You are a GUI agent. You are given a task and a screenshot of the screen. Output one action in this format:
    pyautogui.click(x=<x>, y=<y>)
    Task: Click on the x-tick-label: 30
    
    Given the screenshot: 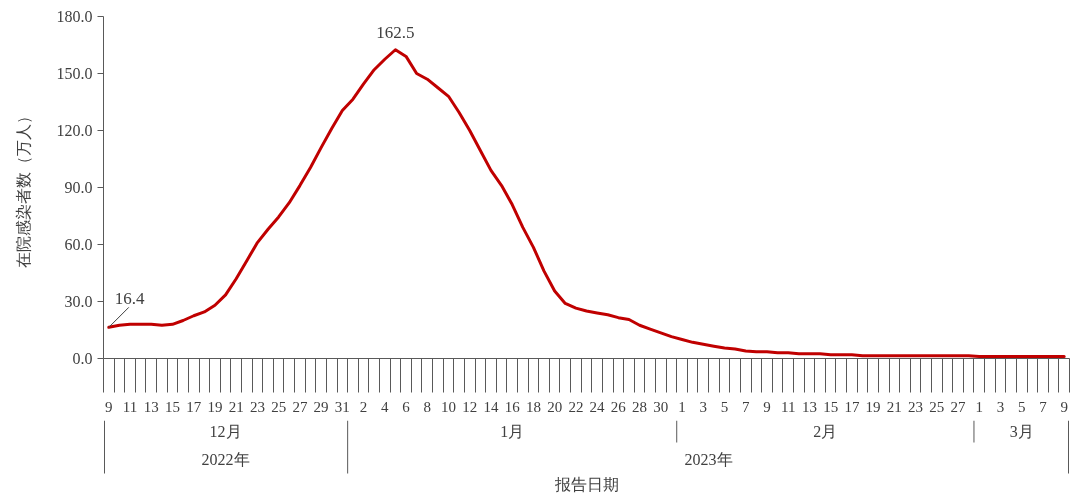 What is the action you would take?
    pyautogui.click(x=661, y=406)
    